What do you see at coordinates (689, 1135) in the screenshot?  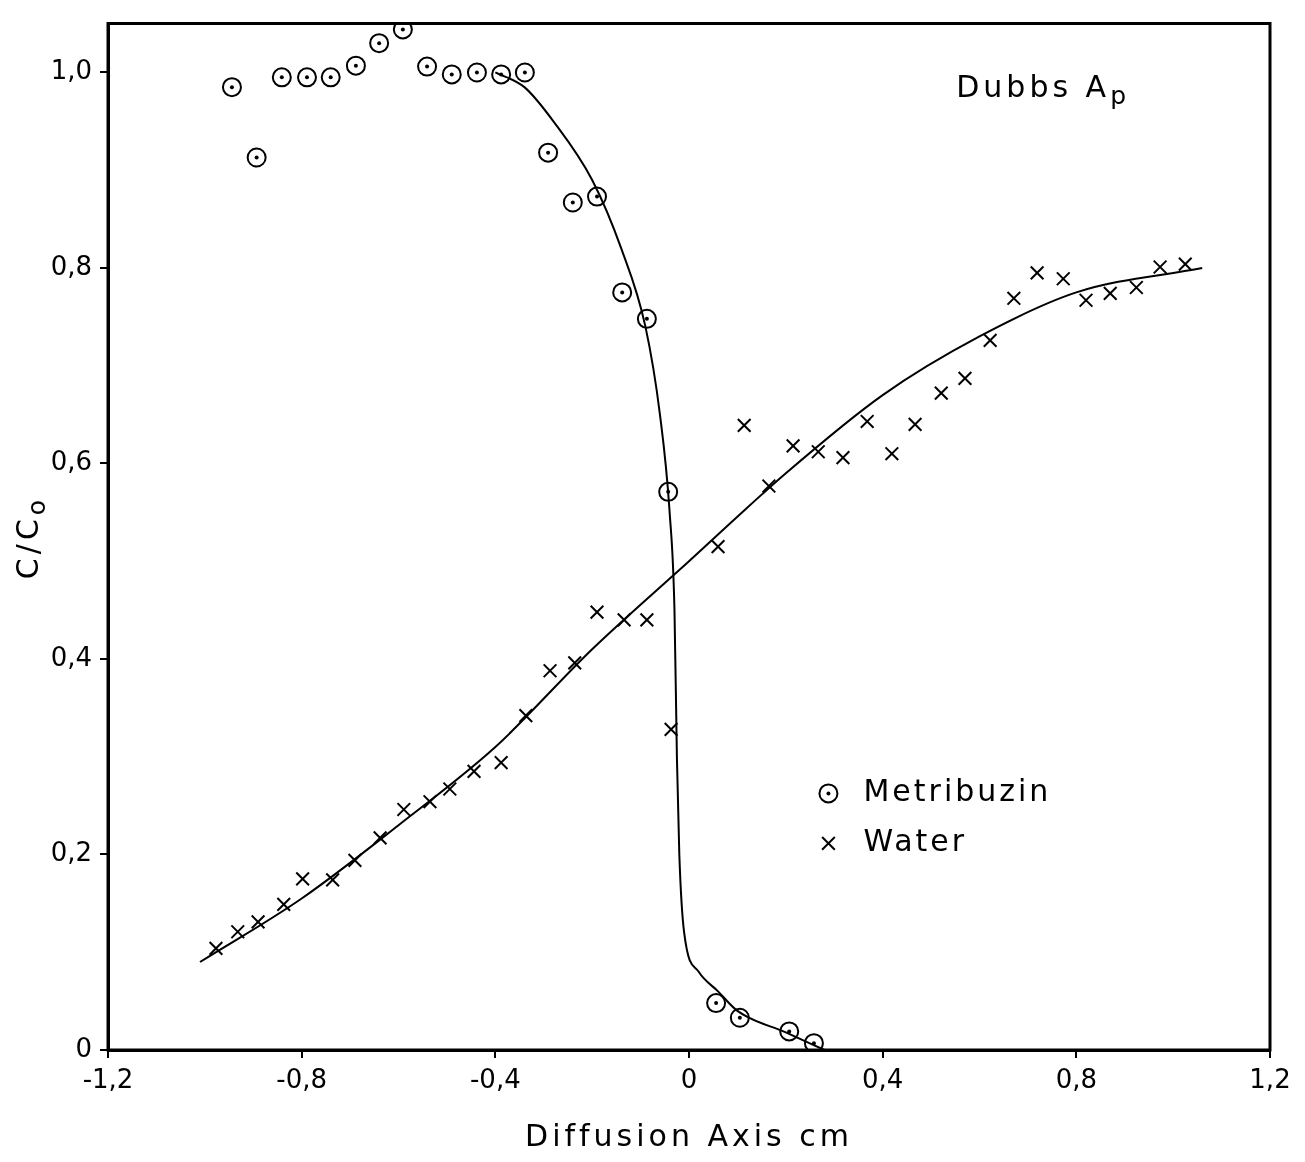 I see `x-axis-title: Diffusion Axis cm` at bounding box center [689, 1135].